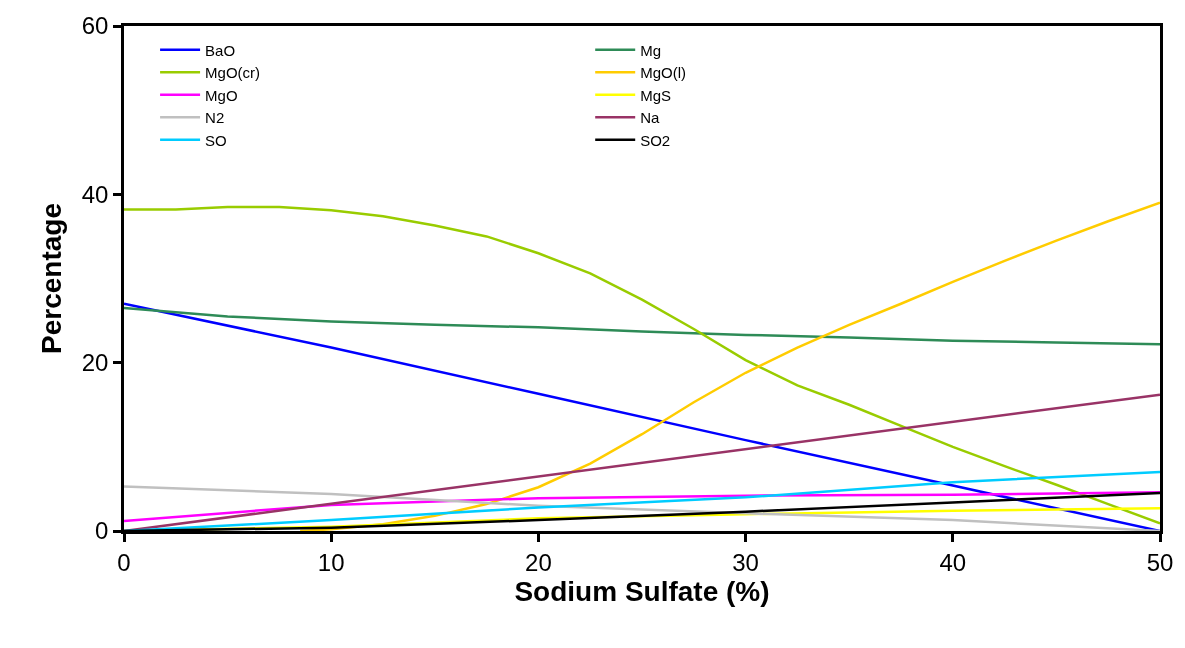  I want to click on x-tick-label: 40, so click(953, 562).